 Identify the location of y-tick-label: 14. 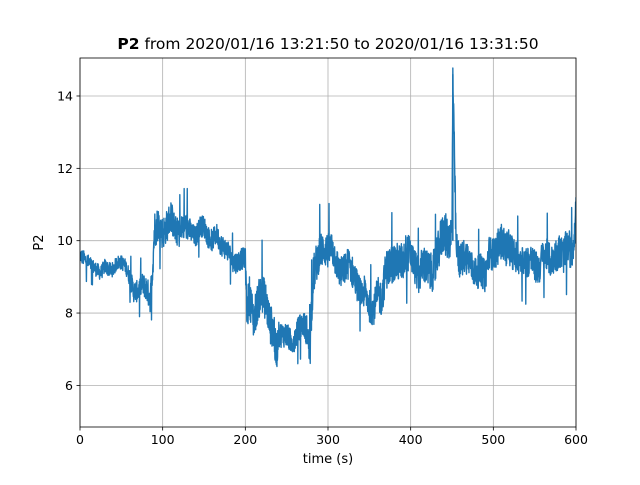
(65, 95).